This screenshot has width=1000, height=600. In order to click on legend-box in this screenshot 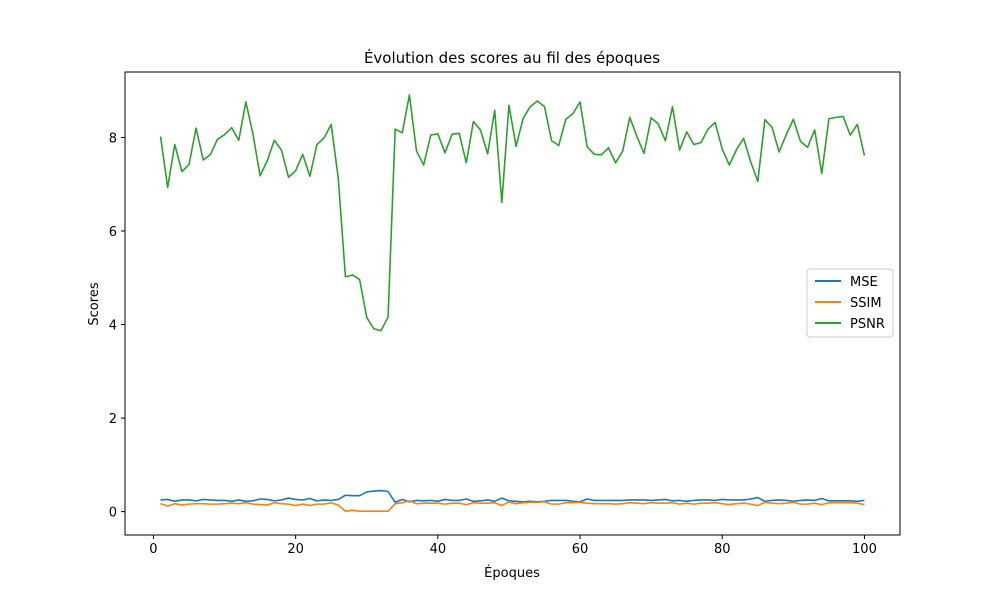, I will do `click(850, 303)`.